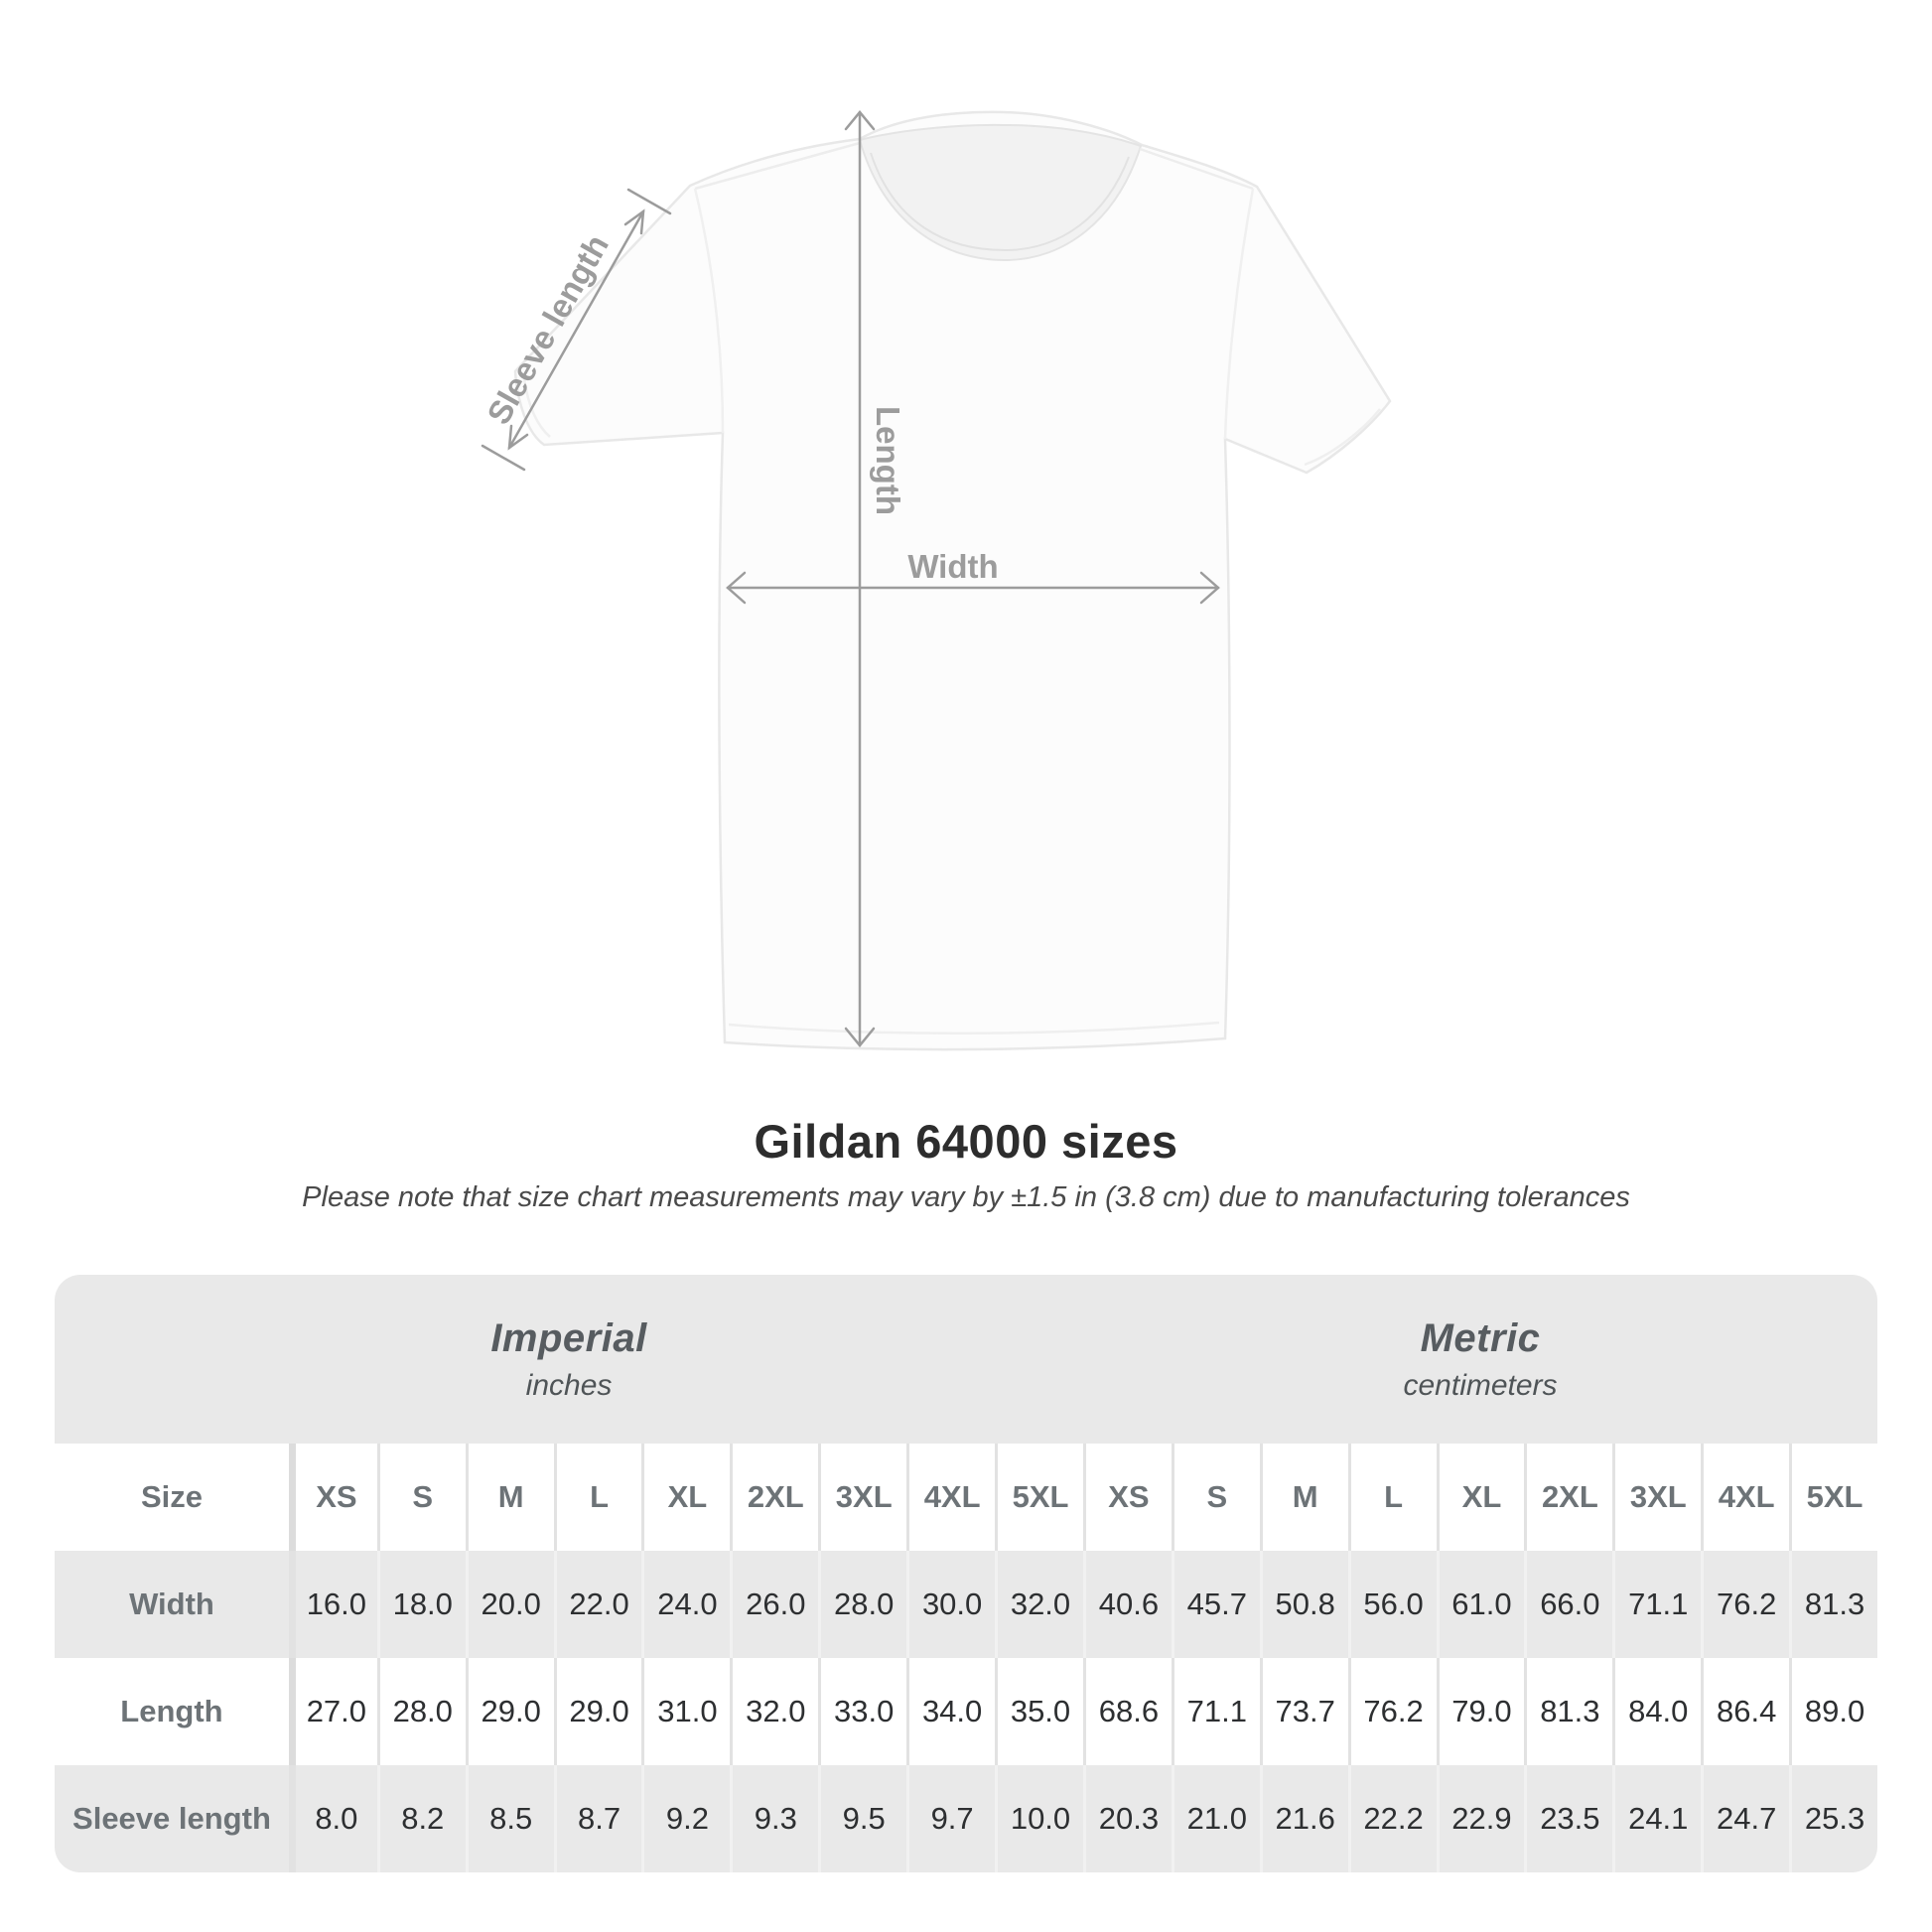 This screenshot has height=1932, width=1932. Describe the element at coordinates (1215, 1605) in the screenshot. I see `value-cell-metric: 45.7` at that location.